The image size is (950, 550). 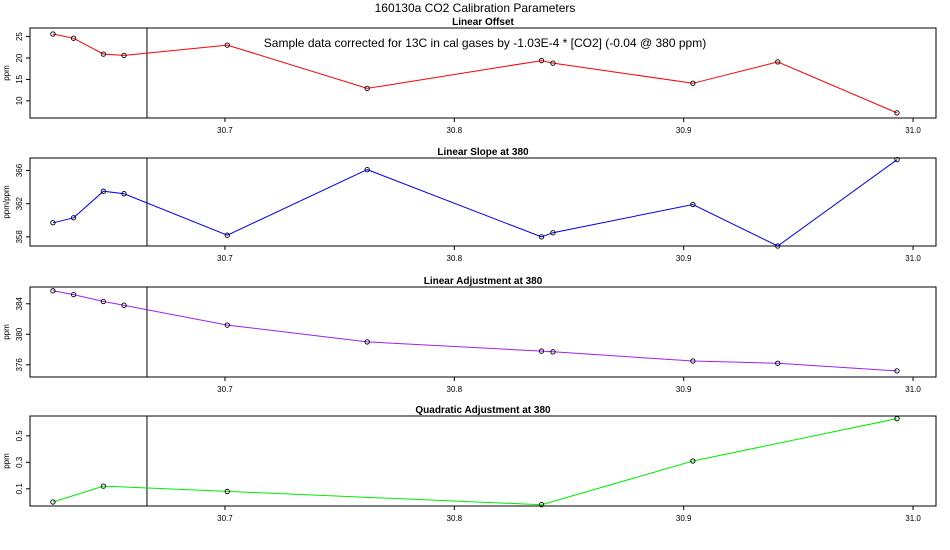 I want to click on panel-title: Linear Slope at 380, so click(x=483, y=152).